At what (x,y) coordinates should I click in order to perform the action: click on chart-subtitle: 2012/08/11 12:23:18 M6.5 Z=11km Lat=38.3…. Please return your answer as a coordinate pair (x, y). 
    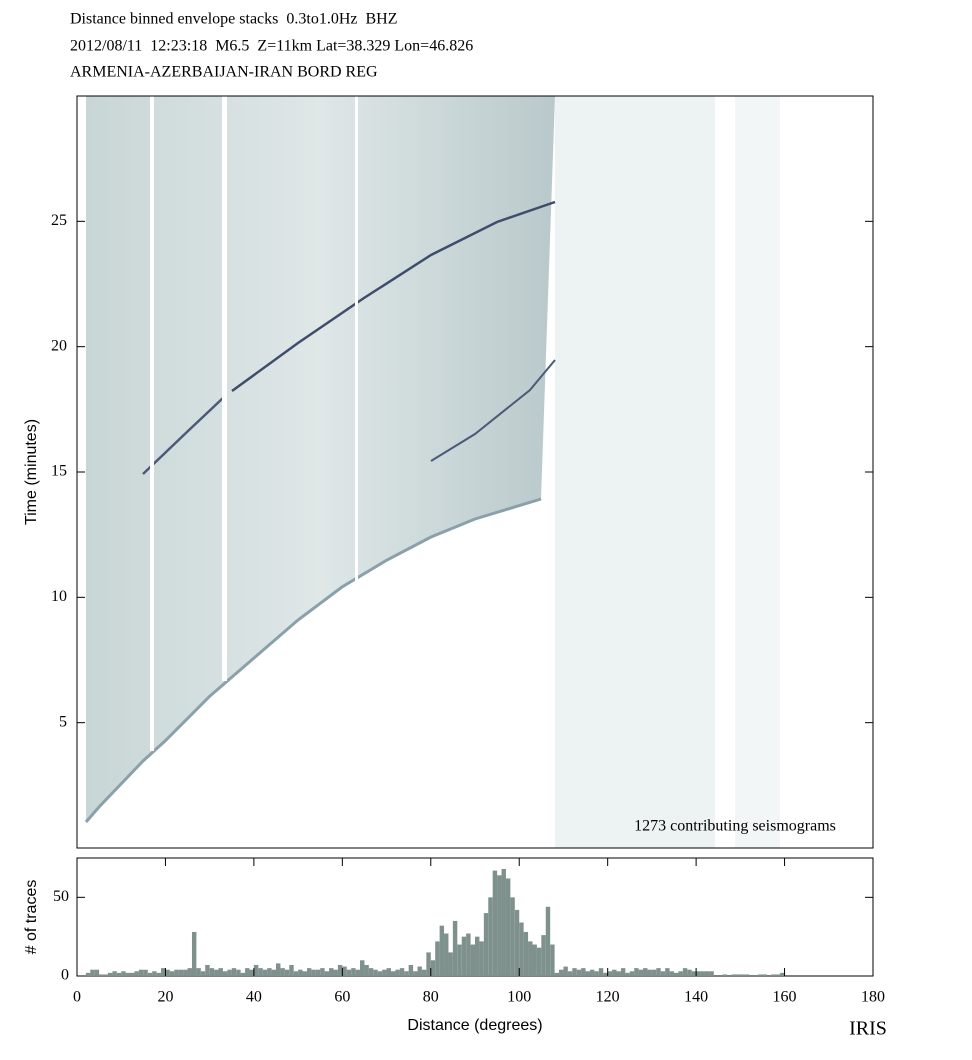
    Looking at the image, I should click on (271, 46).